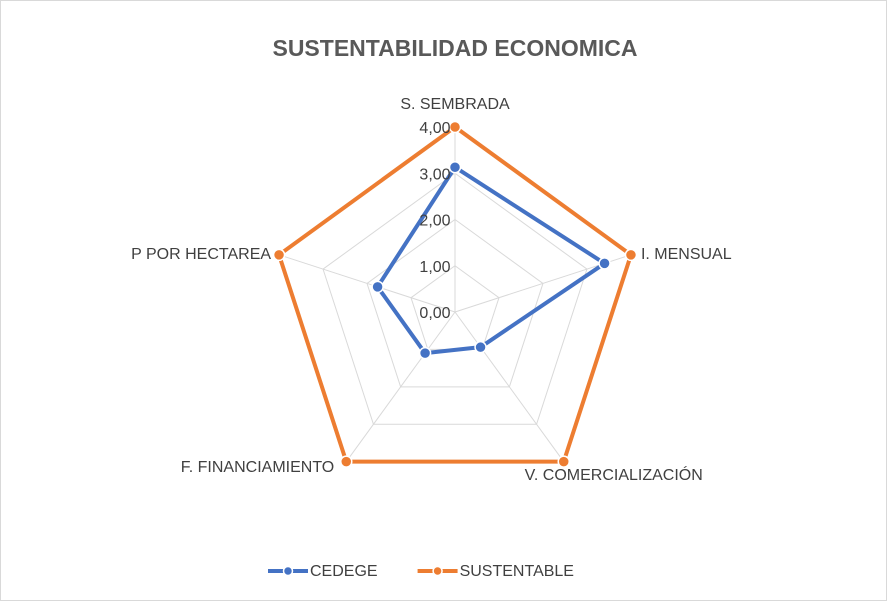 Image resolution: width=888 pixels, height=602 pixels. Describe the element at coordinates (434, 174) in the screenshot. I see `axis-tick-label: 3,00` at that location.